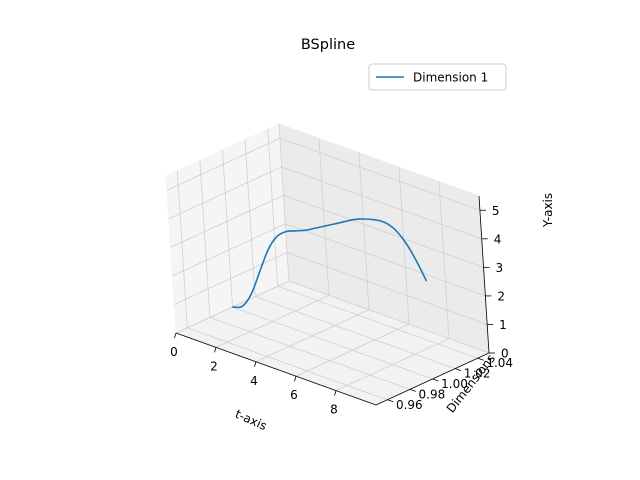 The width and height of the screenshot is (640, 480). Describe the element at coordinates (294, 395) in the screenshot. I see `x-tick-label: 6` at that location.